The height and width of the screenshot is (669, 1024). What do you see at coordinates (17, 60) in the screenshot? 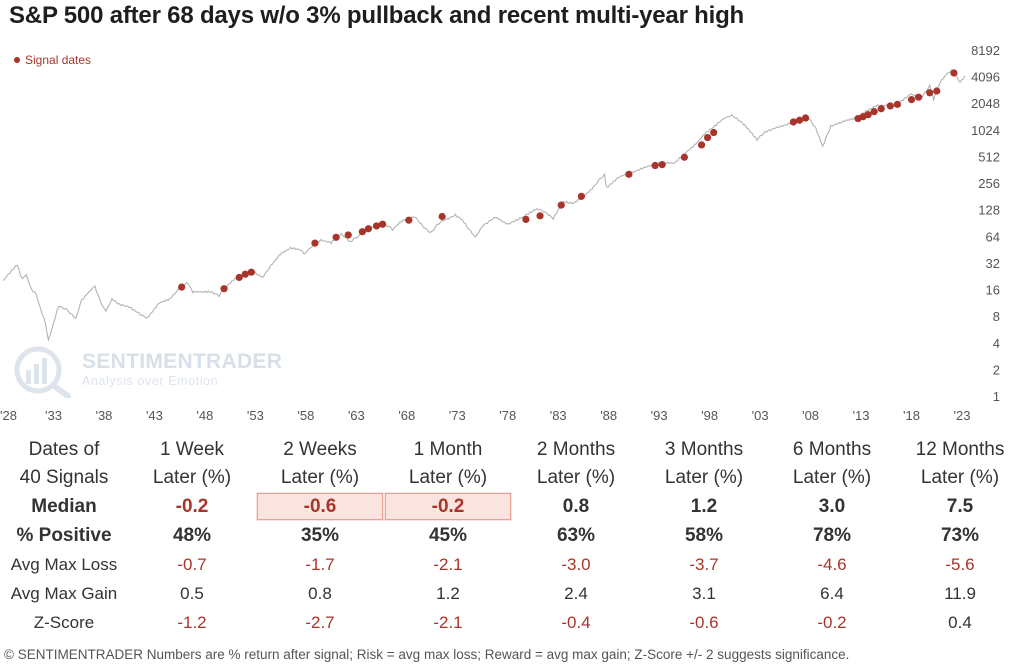
I see `legend-marker` at bounding box center [17, 60].